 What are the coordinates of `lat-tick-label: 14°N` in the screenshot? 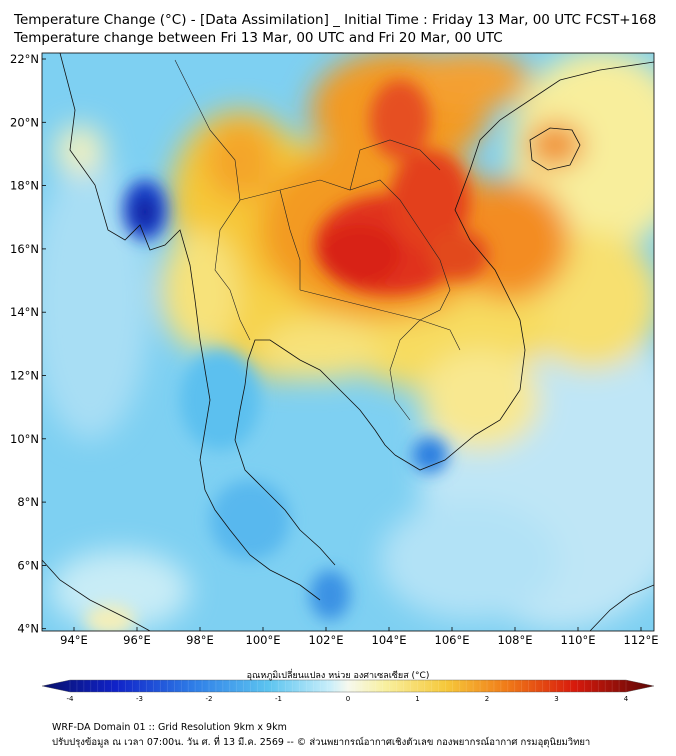 It's located at (24, 312).